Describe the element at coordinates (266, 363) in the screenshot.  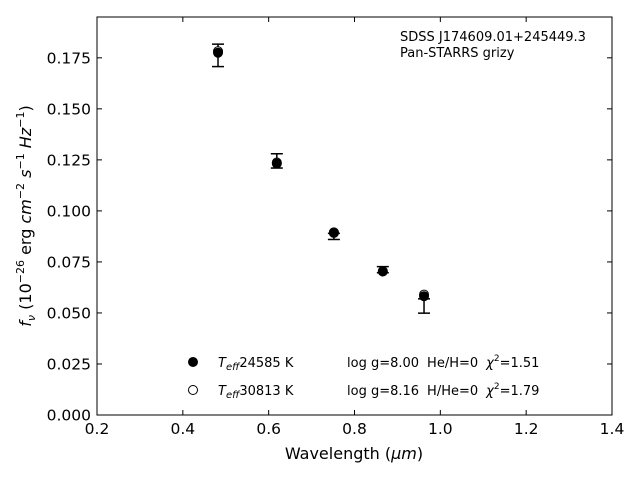
I see `legend-1-teff: 24585 K` at that location.